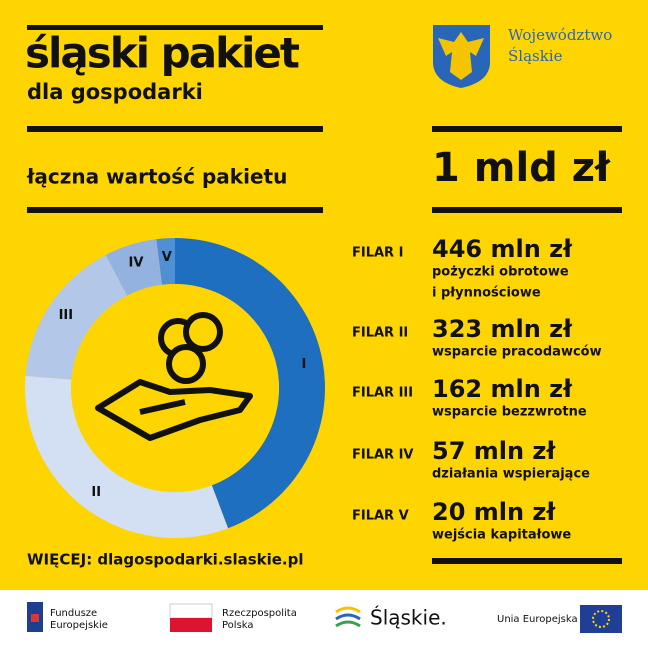 The image size is (648, 649). What do you see at coordinates (238, 625) in the screenshot?
I see `footer-logo-text: Polska` at bounding box center [238, 625].